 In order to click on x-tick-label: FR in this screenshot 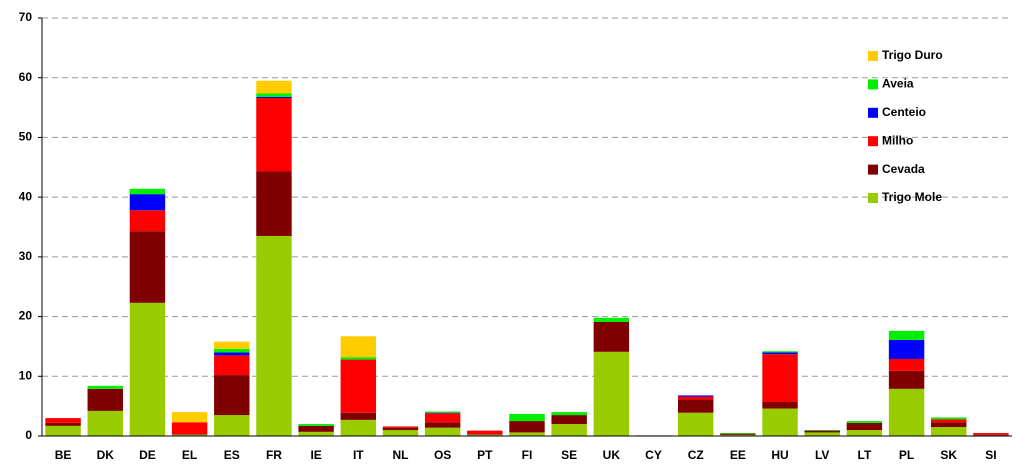, I will do `click(274, 455)`.